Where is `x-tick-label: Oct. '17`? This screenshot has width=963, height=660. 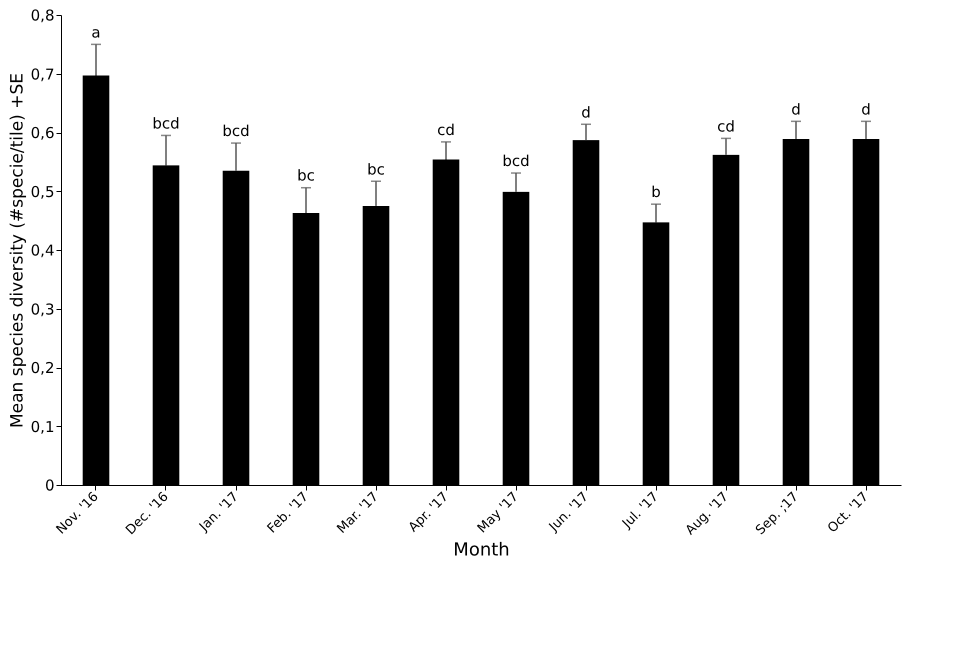
x-tick-label: Oct. '17 is located at coordinates (848, 513).